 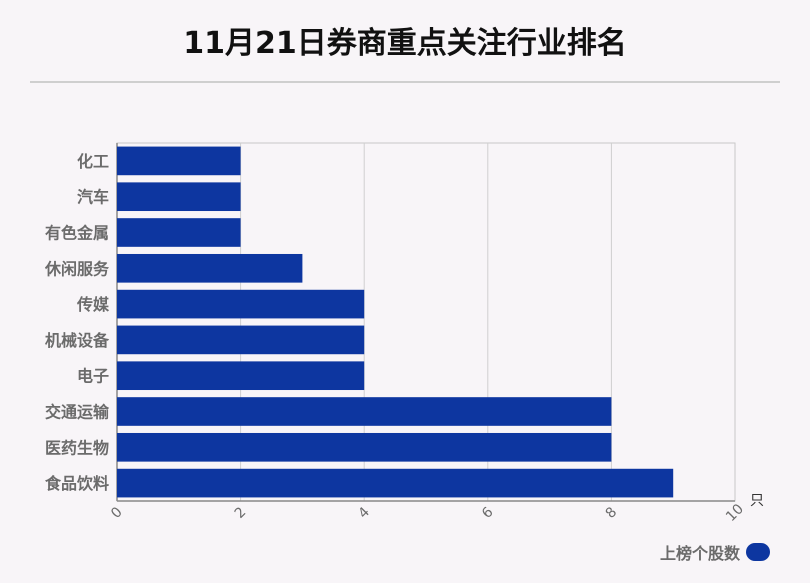 What do you see at coordinates (77, 340) in the screenshot?
I see `y-category-label: 机械设备` at bounding box center [77, 340].